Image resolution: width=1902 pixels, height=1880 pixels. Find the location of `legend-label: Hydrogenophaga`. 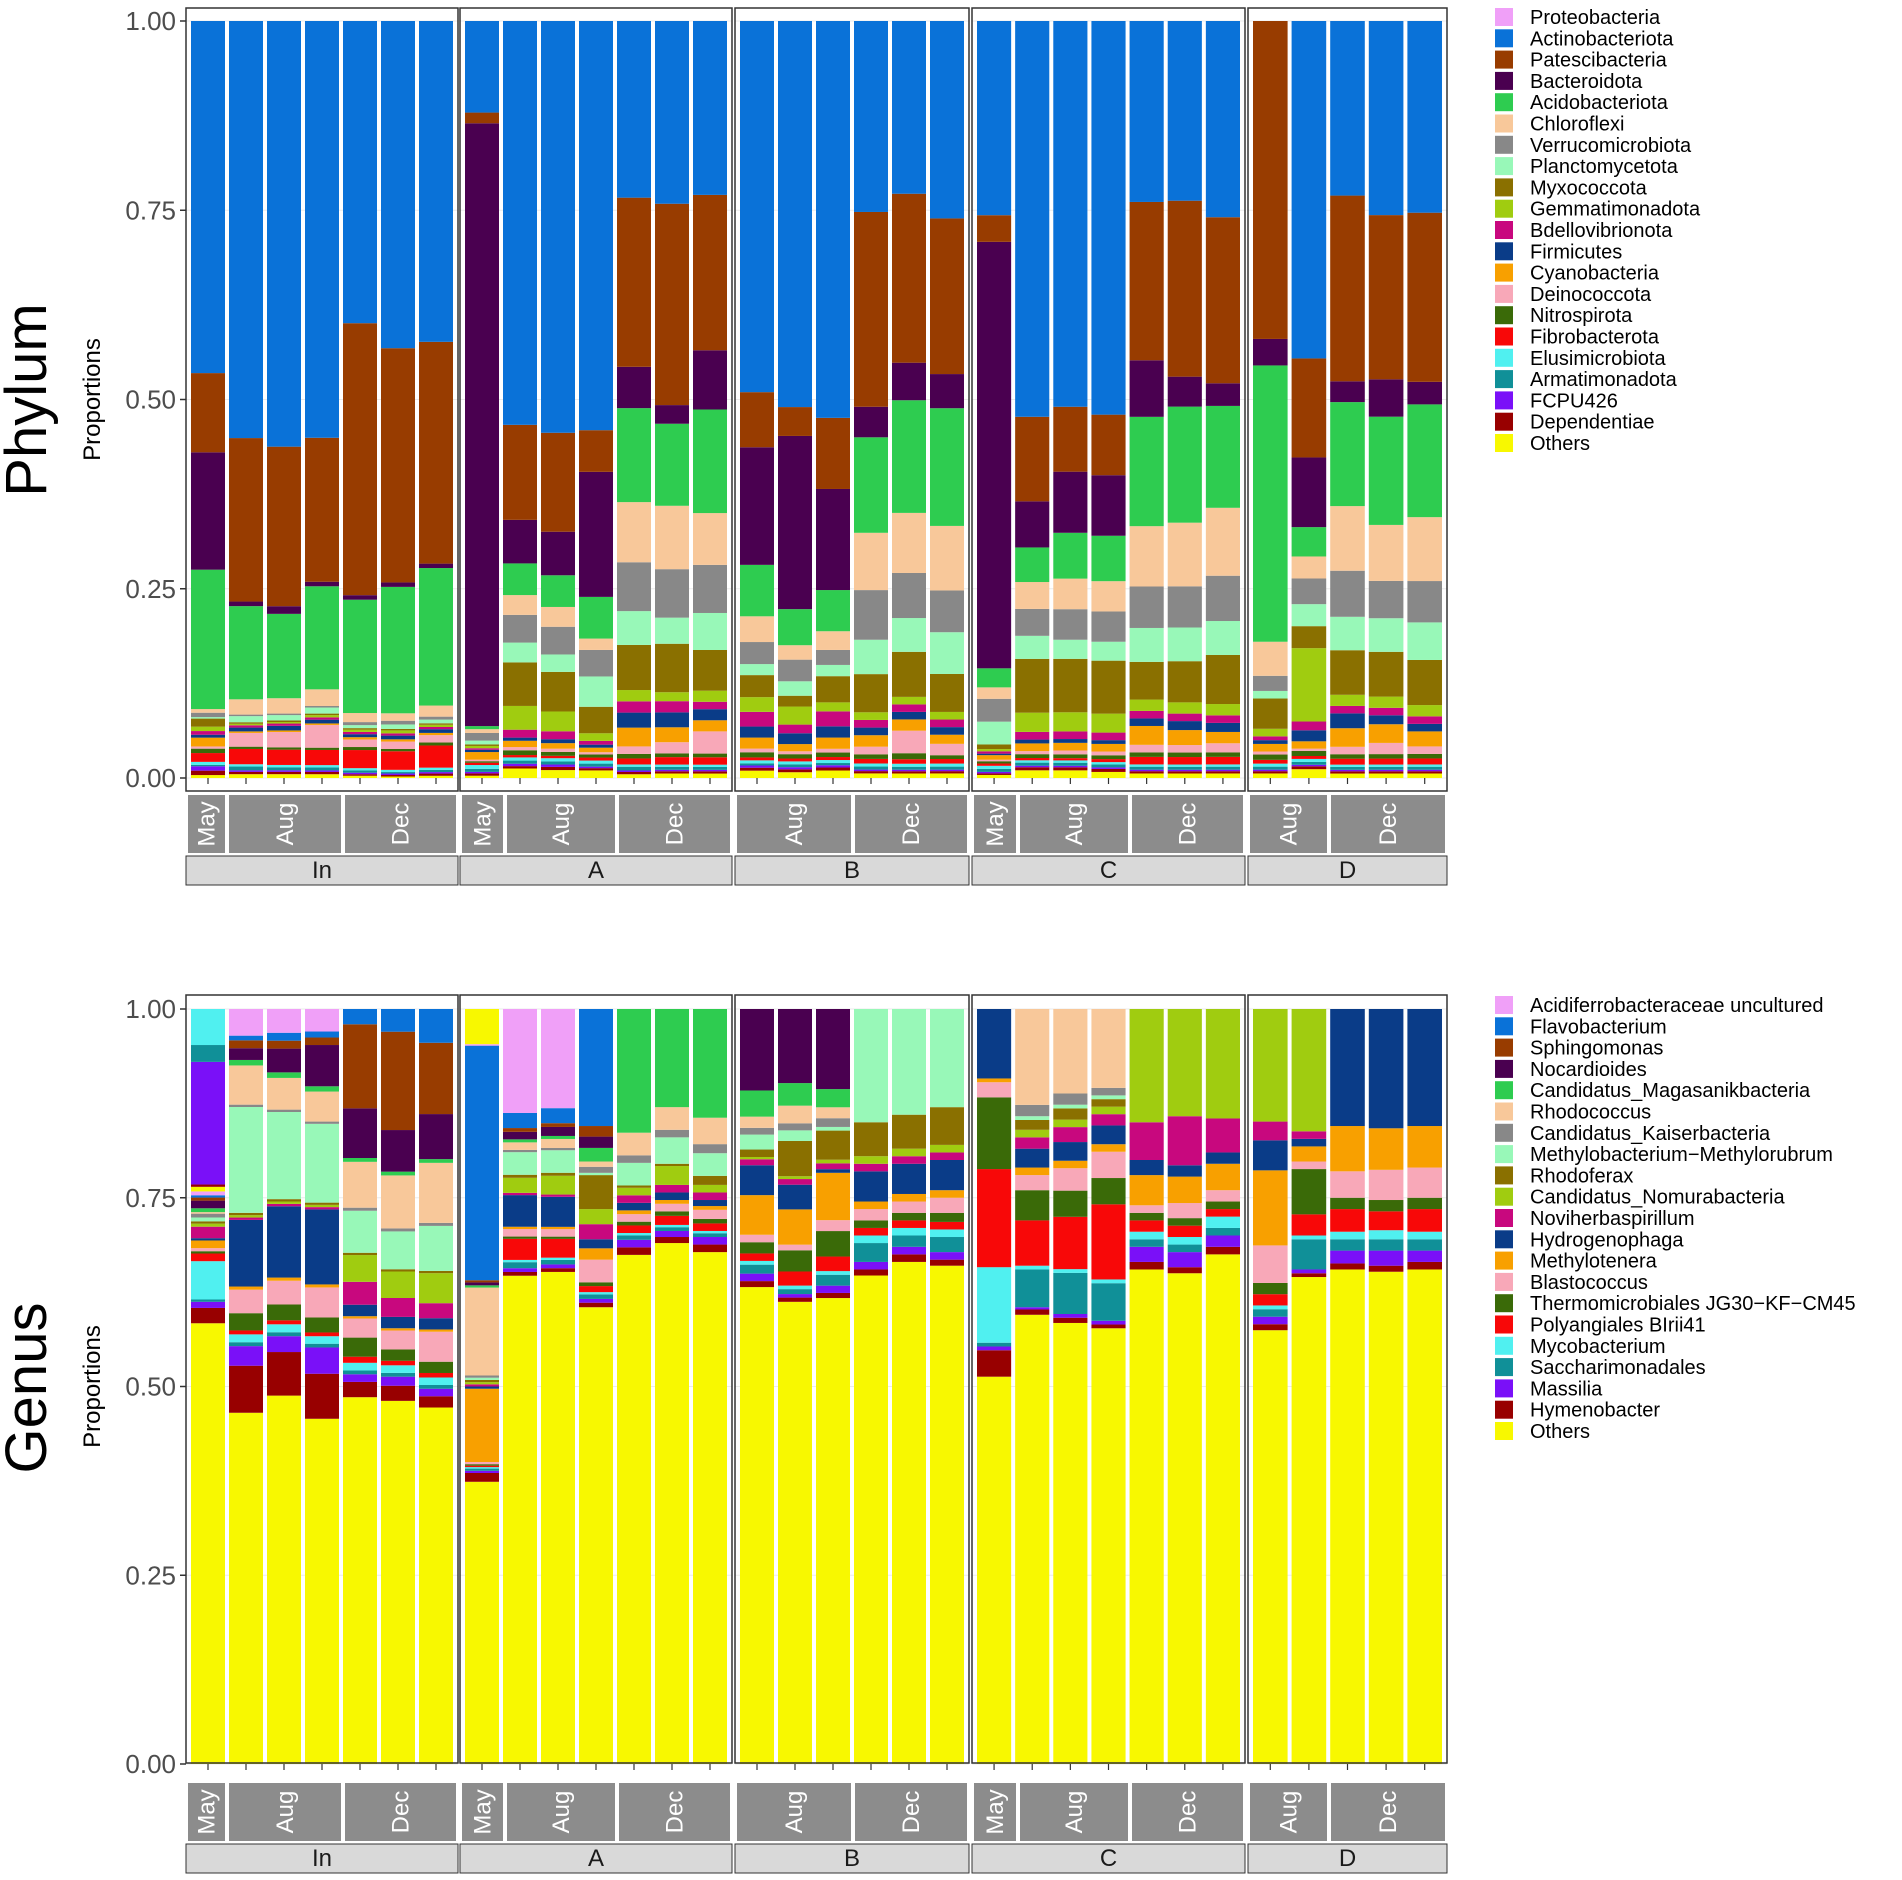

legend-label: Hydrogenophaga is located at coordinates (1607, 1240).